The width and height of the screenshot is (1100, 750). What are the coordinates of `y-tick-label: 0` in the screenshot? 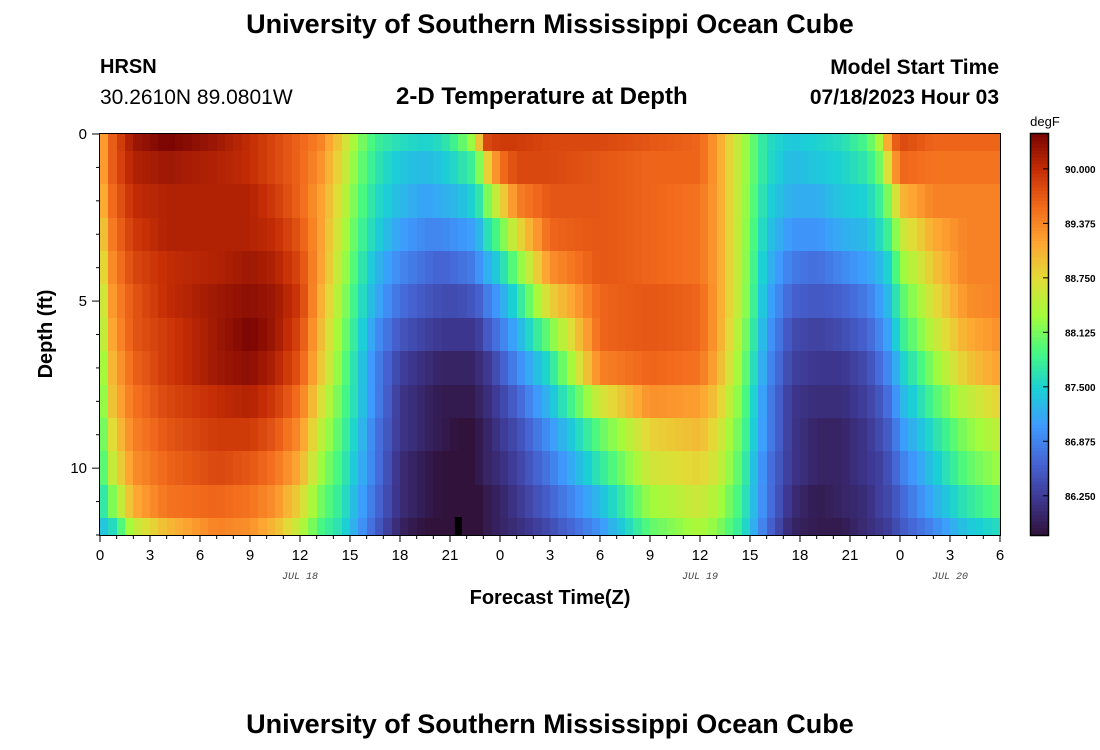 It's located at (83, 134).